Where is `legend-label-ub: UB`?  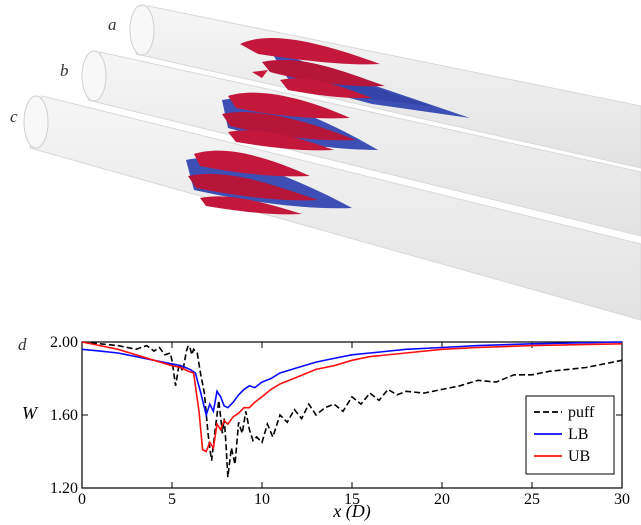
legend-label-ub: UB is located at coordinates (579, 456).